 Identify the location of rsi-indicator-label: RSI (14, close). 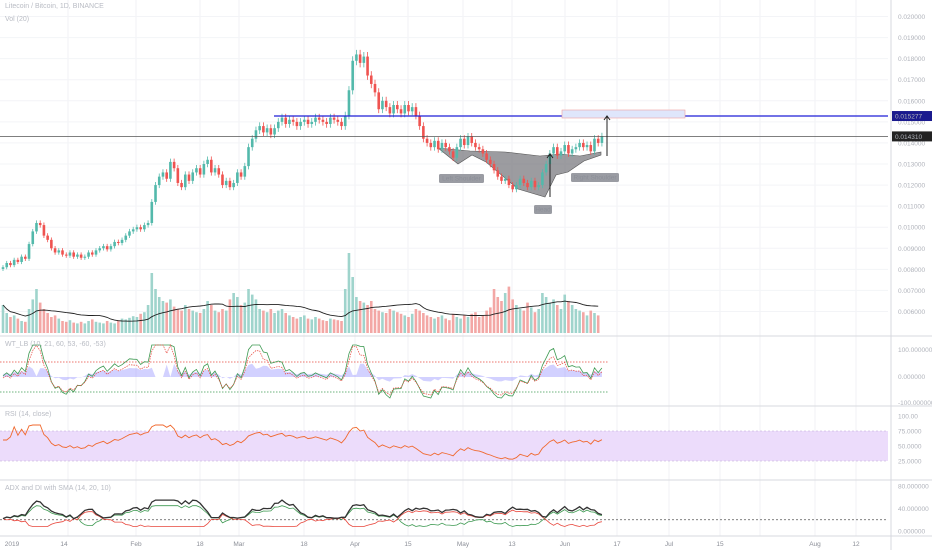
(28, 414).